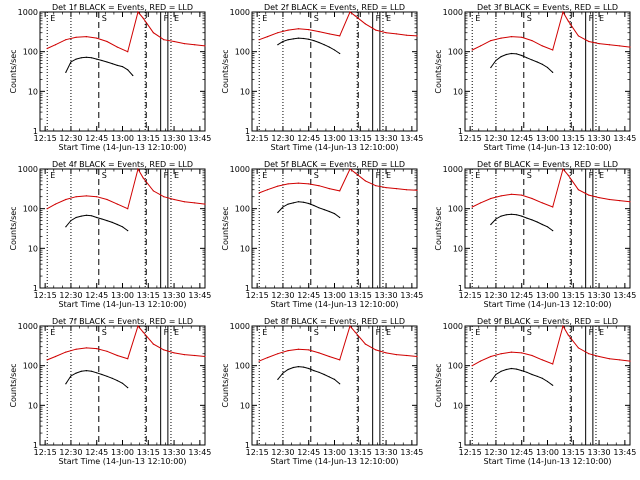 The height and width of the screenshot is (480, 640). I want to click on y-tick-label: 1000, so click(28, 169).